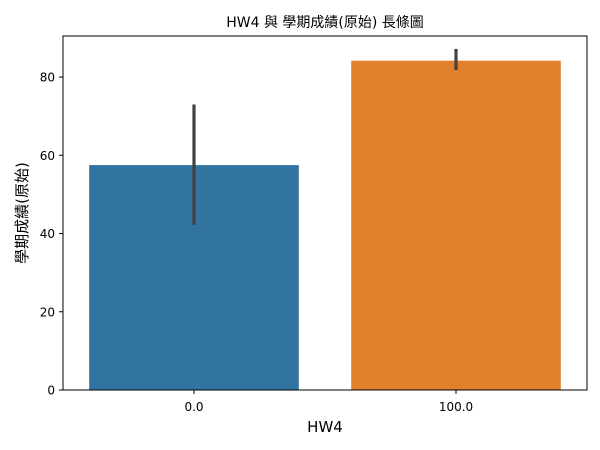 The image size is (600, 450). What do you see at coordinates (47, 78) in the screenshot?
I see `y-tick-label: 80` at bounding box center [47, 78].